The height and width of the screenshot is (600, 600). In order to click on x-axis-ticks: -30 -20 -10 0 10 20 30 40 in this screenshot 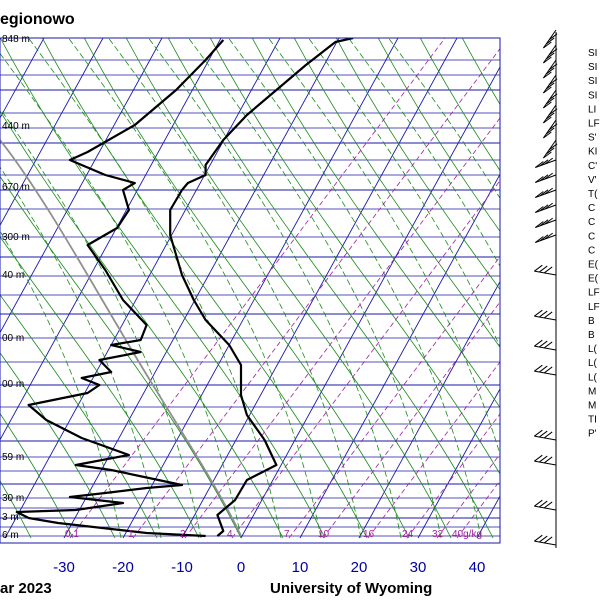, I will do `click(269, 567)`.